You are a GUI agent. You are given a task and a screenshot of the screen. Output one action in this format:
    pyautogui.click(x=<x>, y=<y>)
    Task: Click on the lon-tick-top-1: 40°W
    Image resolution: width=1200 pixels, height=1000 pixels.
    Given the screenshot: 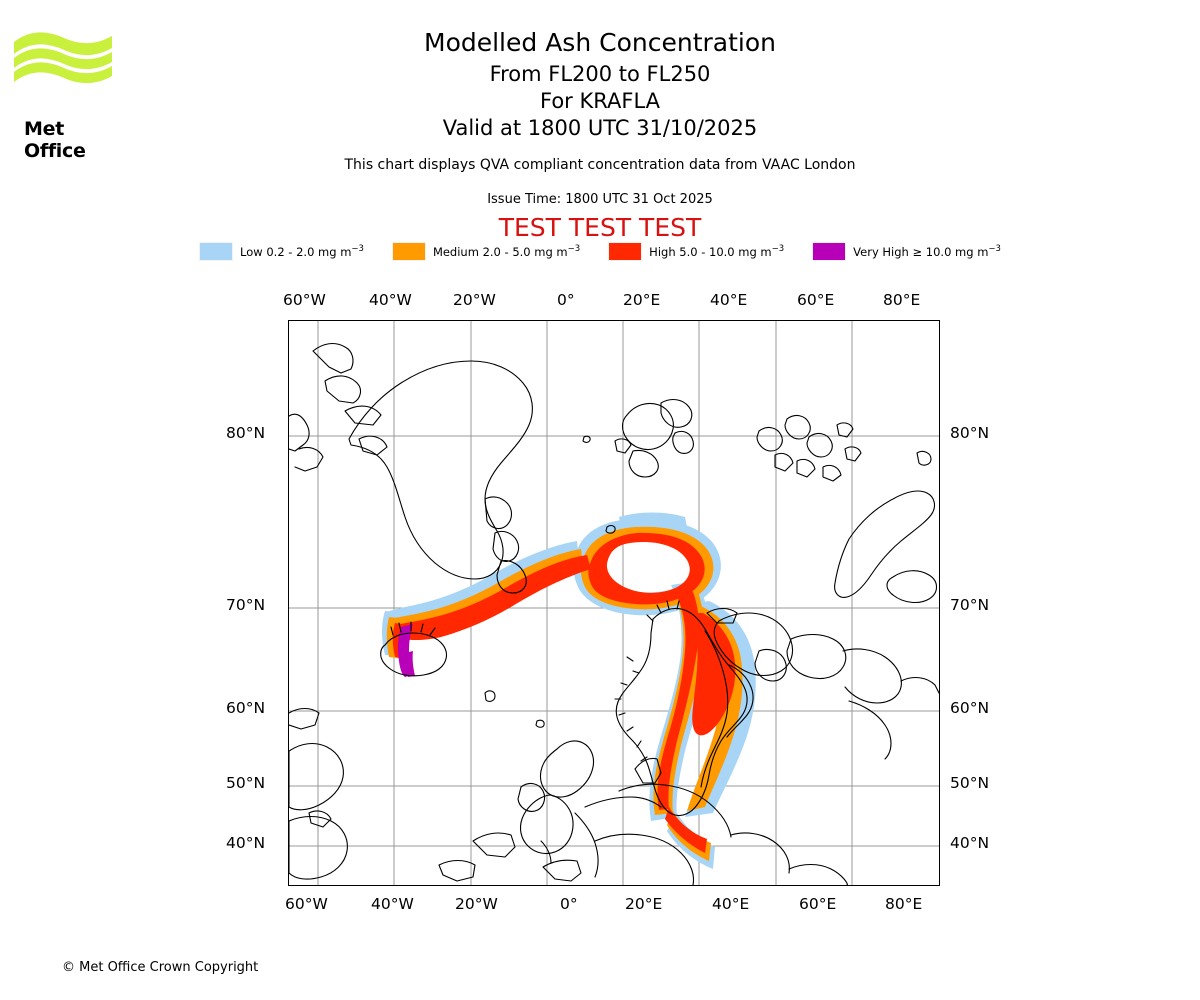 What is the action you would take?
    pyautogui.click(x=390, y=300)
    